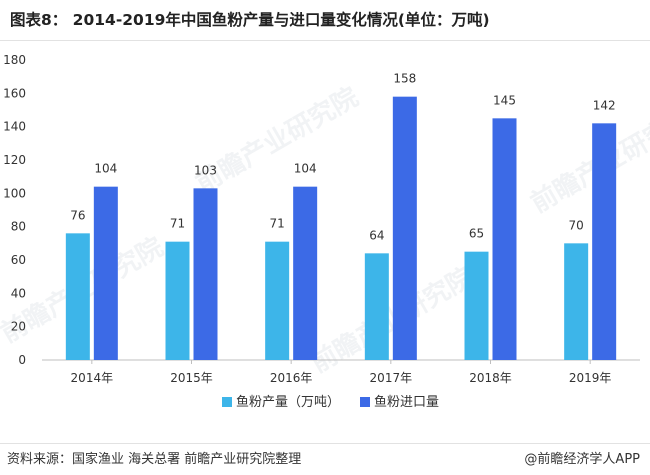  Describe the element at coordinates (376, 235) in the screenshot. I see `data-label: 64` at that location.